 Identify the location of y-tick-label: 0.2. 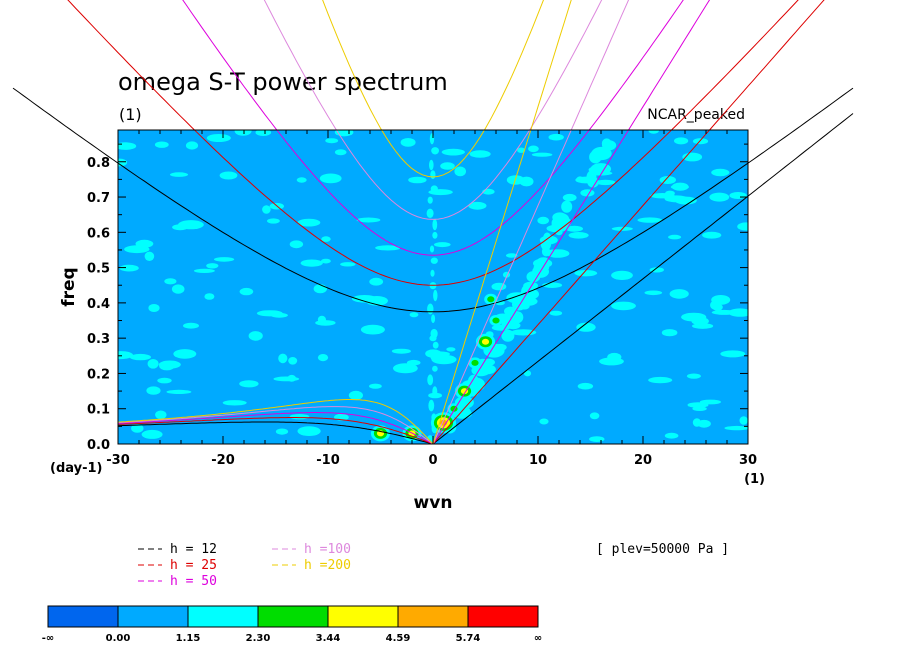
(98, 374).